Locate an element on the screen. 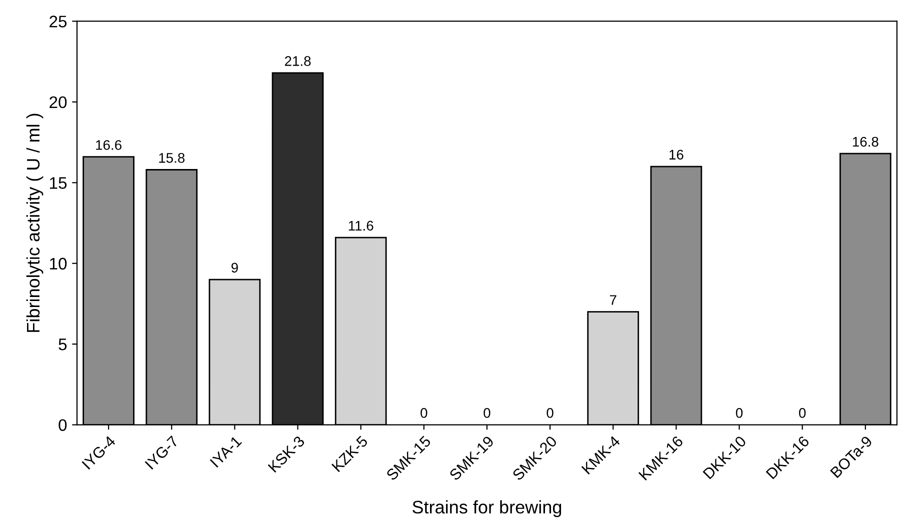 Image resolution: width=906 pixels, height=531 pixels. data-label: 21.8 is located at coordinates (297, 61).